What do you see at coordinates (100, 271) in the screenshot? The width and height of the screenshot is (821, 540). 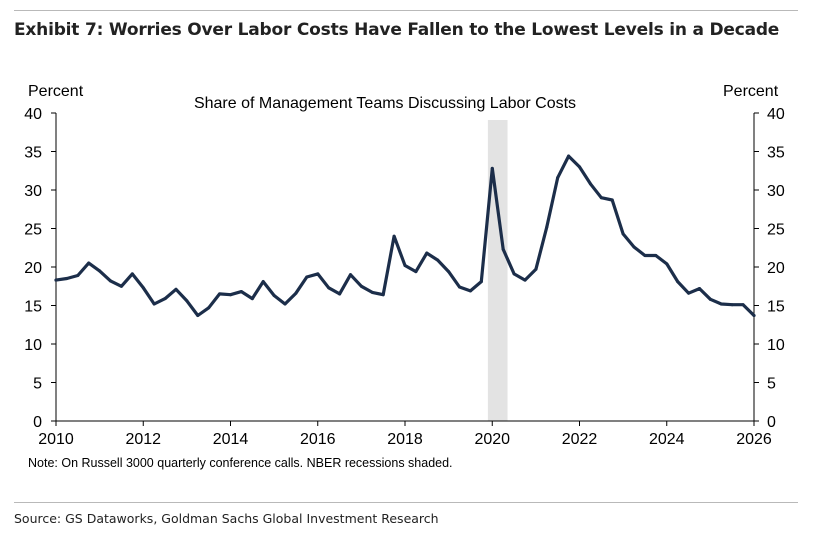 I see `data-point-2011` at bounding box center [100, 271].